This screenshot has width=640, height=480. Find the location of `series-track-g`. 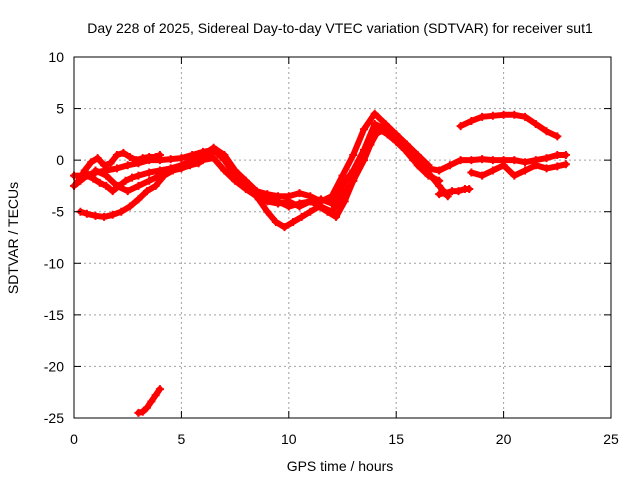

series-track-g is located at coordinates (518, 170).